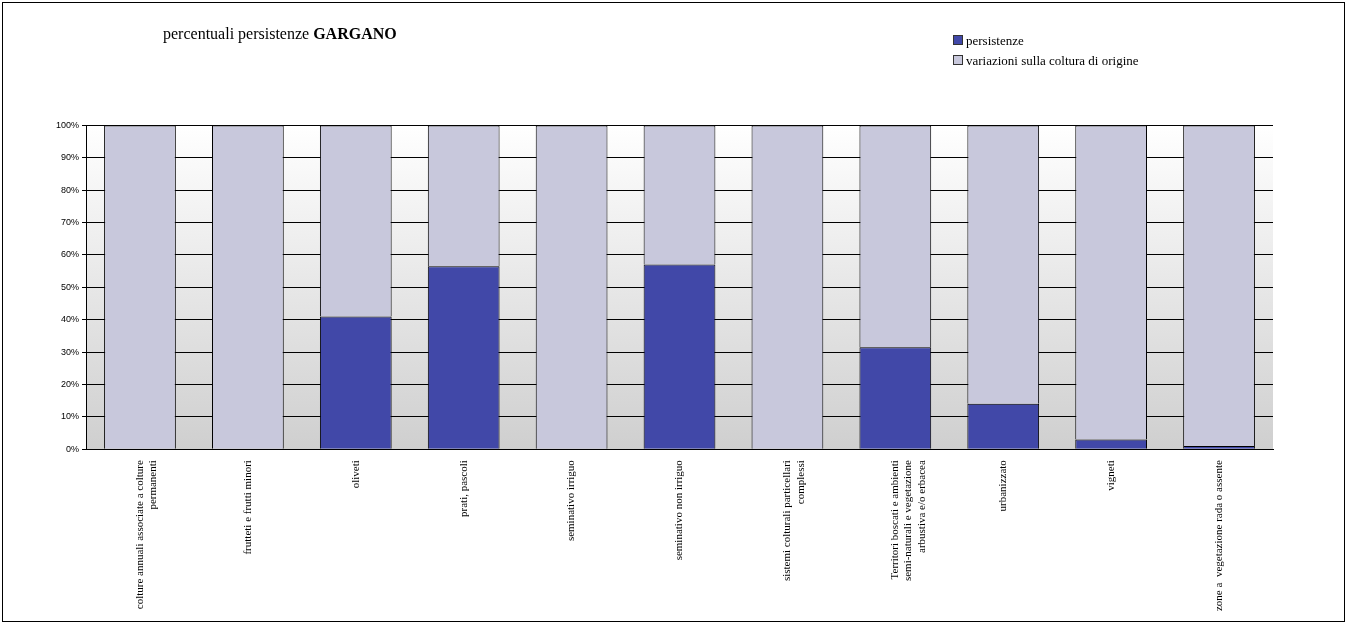  Describe the element at coordinates (145, 535) in the screenshot. I see `x-tick-label: colture annuali associate a colture permanenti` at that location.